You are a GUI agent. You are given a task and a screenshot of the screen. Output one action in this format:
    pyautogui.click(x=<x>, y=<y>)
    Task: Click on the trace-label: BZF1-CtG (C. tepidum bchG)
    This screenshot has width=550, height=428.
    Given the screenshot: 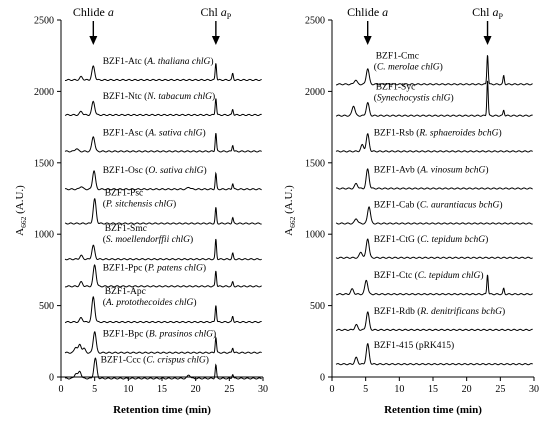 What is the action you would take?
    pyautogui.click(x=431, y=239)
    